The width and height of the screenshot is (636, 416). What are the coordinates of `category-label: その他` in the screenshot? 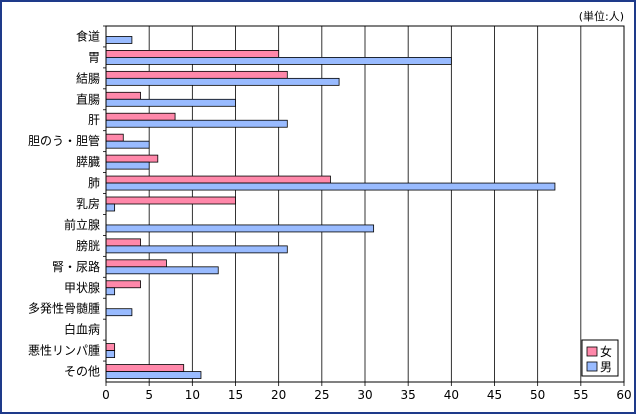 It's located at (82, 372).